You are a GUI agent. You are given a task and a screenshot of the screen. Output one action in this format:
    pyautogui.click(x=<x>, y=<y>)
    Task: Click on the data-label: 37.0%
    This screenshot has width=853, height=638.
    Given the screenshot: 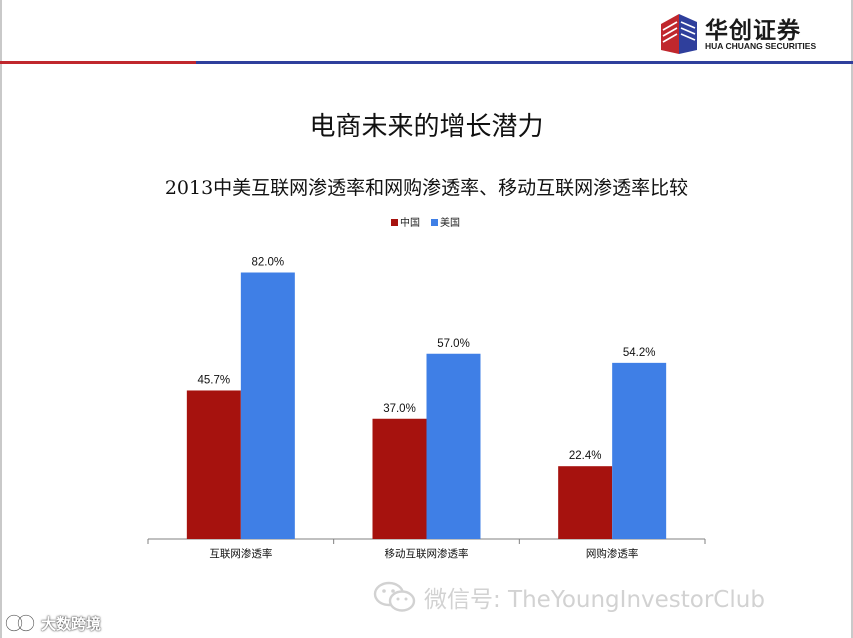 What is the action you would take?
    pyautogui.click(x=399, y=409)
    